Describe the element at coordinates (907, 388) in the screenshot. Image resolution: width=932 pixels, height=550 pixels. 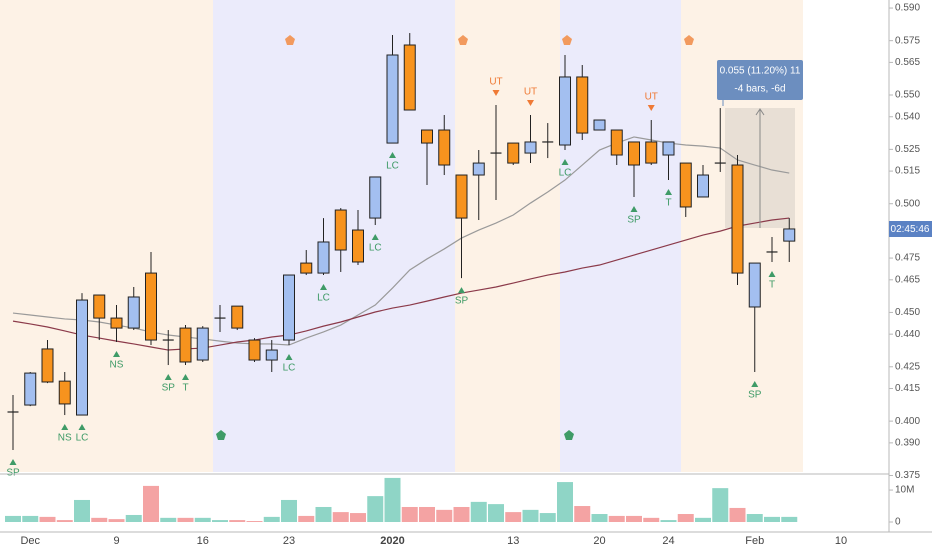
I see `y-tick-label: 0.415` at that location.